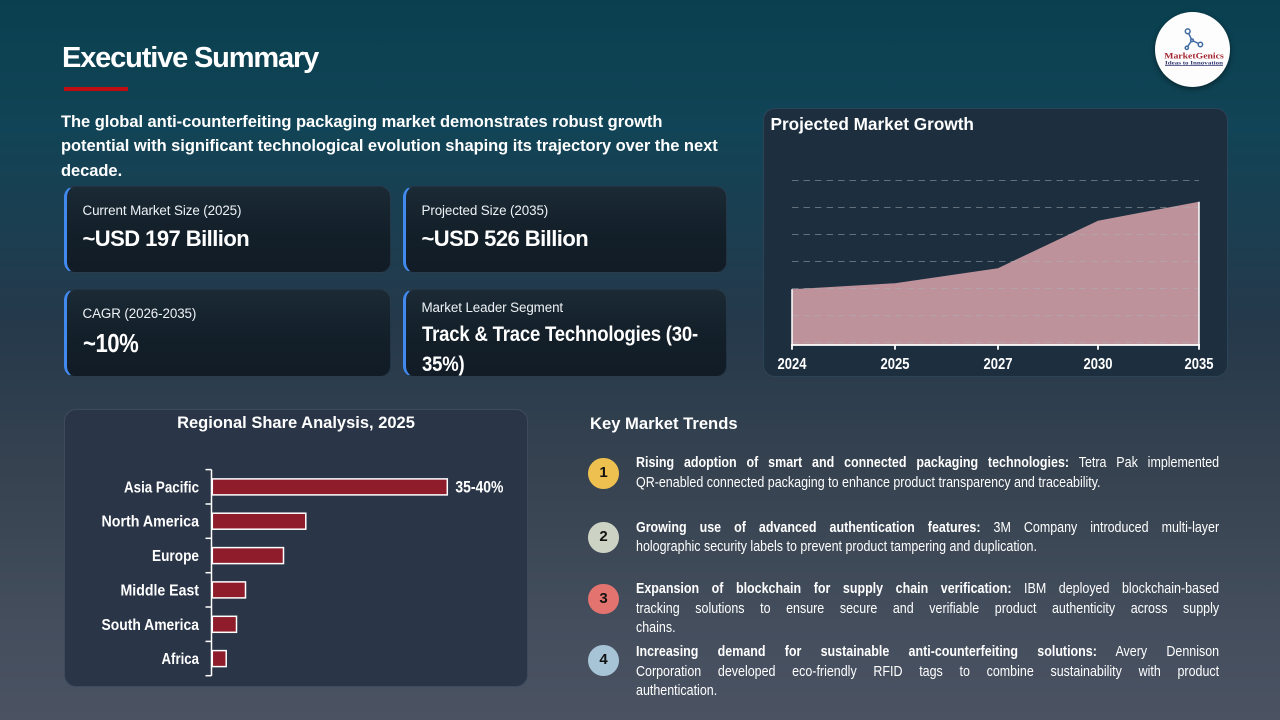 This screenshot has height=720, width=1280. What do you see at coordinates (181, 659) in the screenshot?
I see `svg-text: Africa` at bounding box center [181, 659].